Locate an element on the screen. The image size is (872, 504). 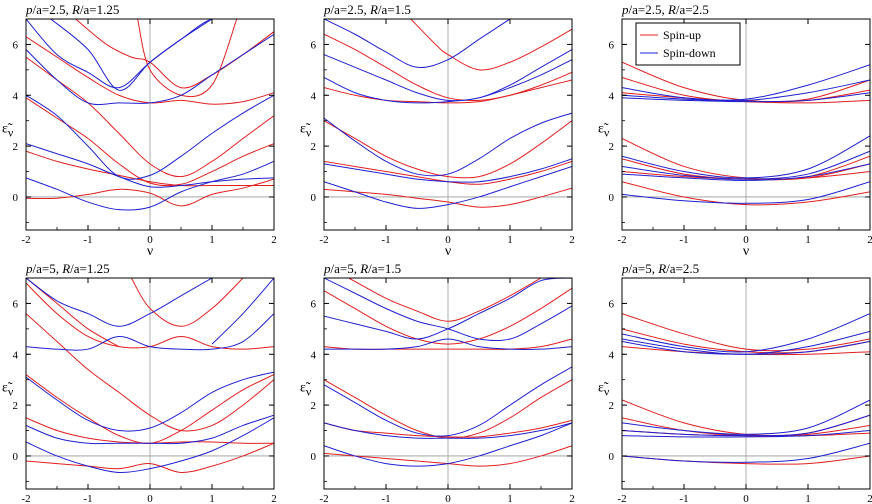
panel-title: p/a=2.5, R/a=2.5 is located at coordinates (665, 9).